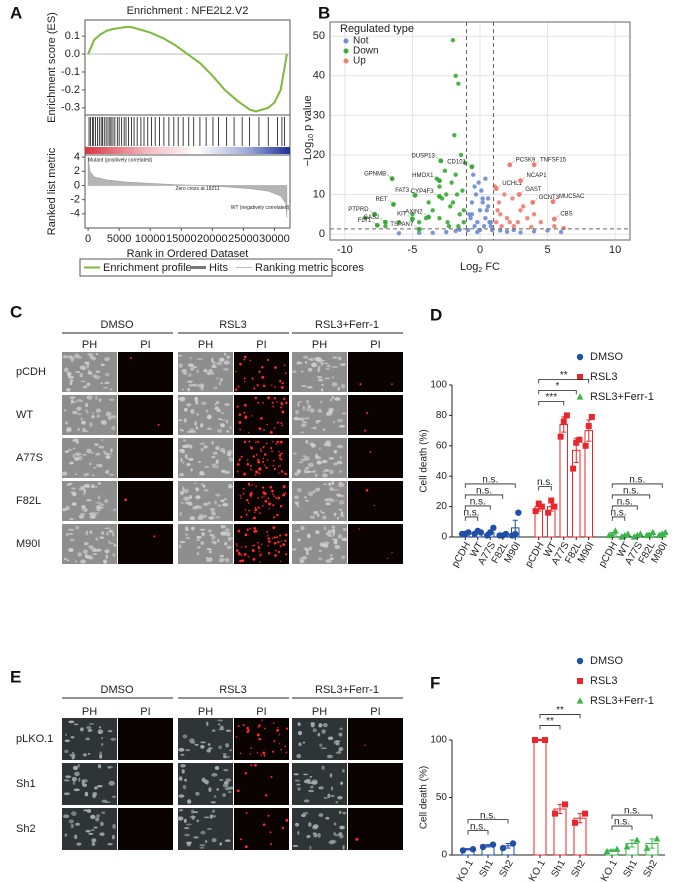 Image resolution: width=685 pixels, height=882 pixels. I want to click on bar, so click(540, 797).